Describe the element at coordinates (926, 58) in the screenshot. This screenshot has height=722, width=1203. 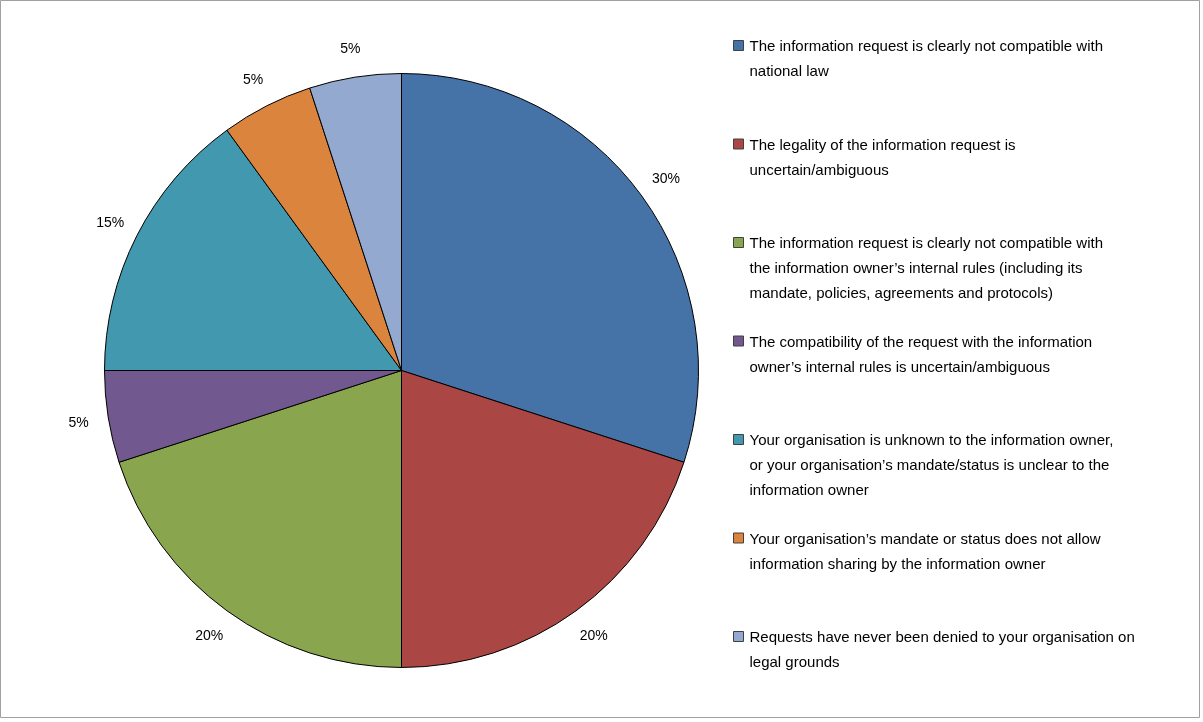
I see `legend-label: The information request is clearly not compatible with national law` at that location.